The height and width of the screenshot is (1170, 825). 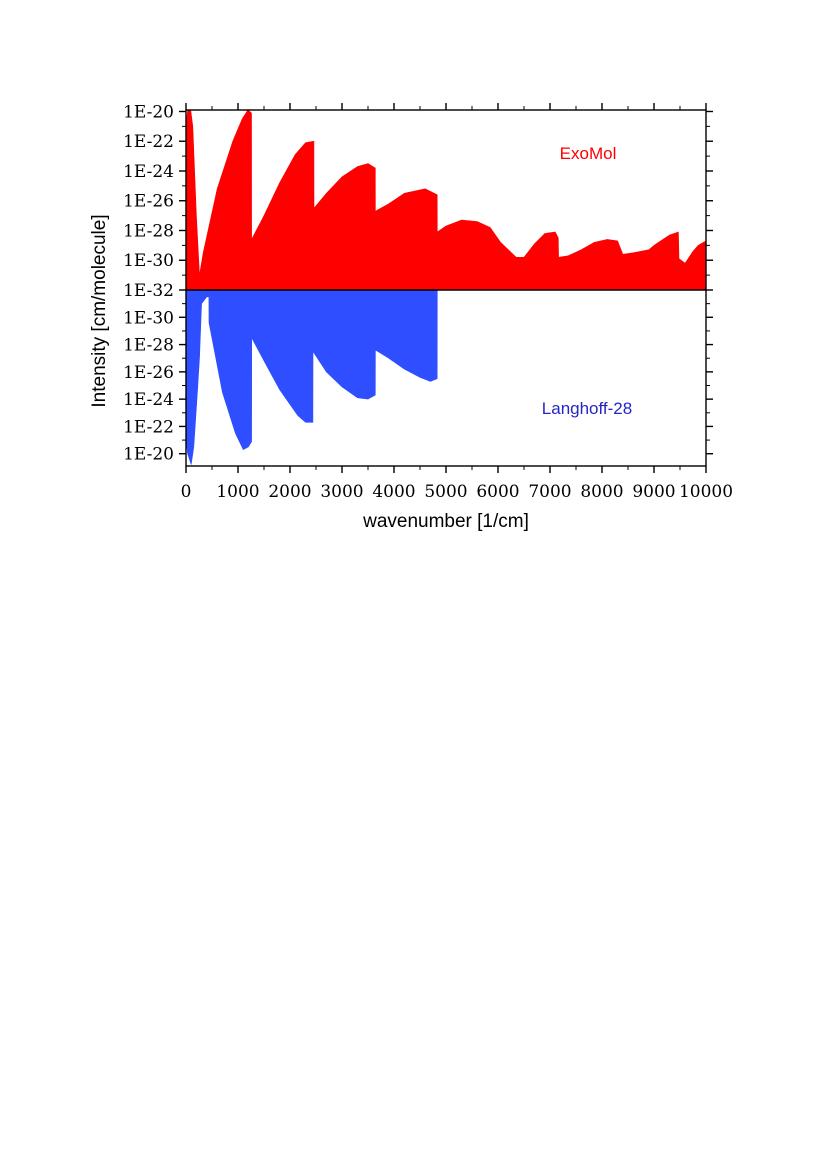 What do you see at coordinates (148, 291) in the screenshot?
I see `y-tick-label: 1E-32` at bounding box center [148, 291].